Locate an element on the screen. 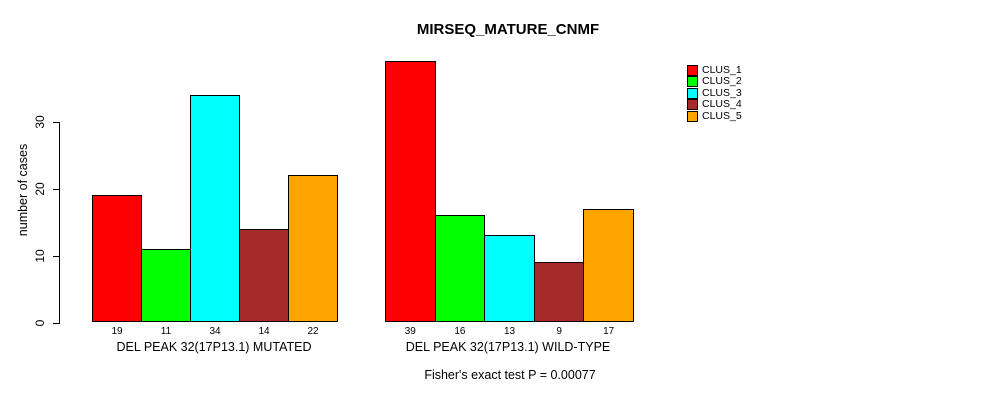 The height and width of the screenshot is (400, 990). bar-value-label: 34 is located at coordinates (215, 331).